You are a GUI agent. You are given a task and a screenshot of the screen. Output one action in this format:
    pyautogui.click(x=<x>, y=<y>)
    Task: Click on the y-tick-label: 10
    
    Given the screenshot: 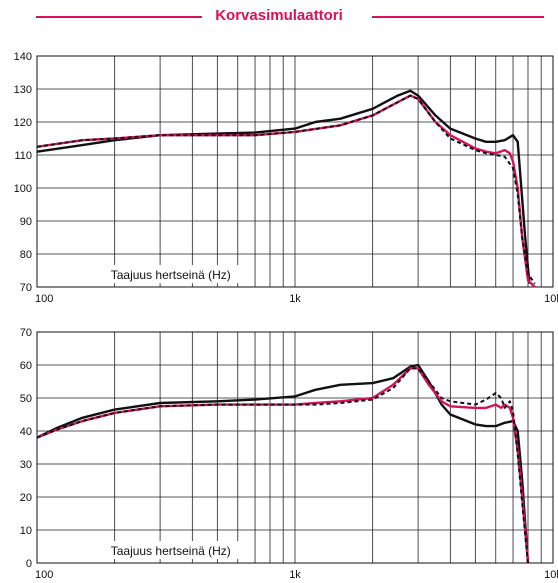 What is the action you would take?
    pyautogui.click(x=26, y=531)
    